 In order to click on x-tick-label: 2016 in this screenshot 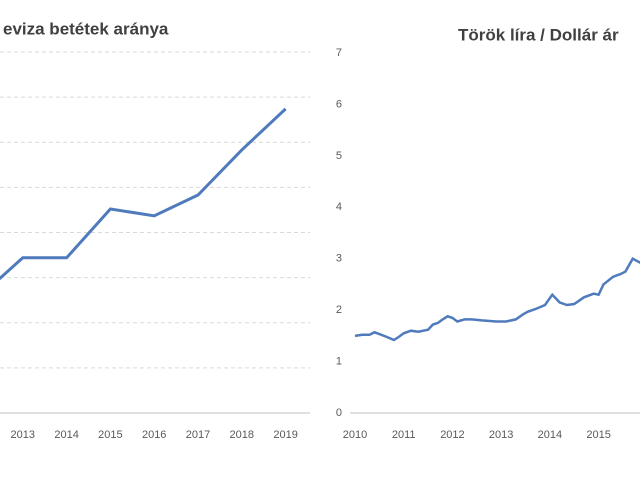, I will do `click(154, 435)`.